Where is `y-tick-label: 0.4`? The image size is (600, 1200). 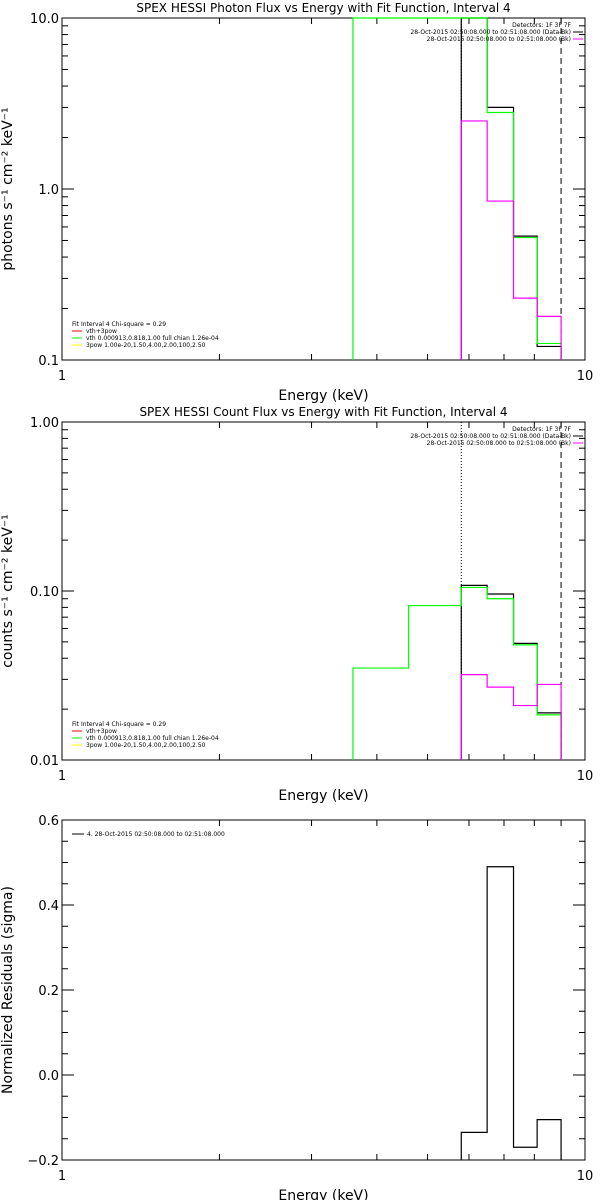 y-tick-label: 0.4 is located at coordinates (48, 906).